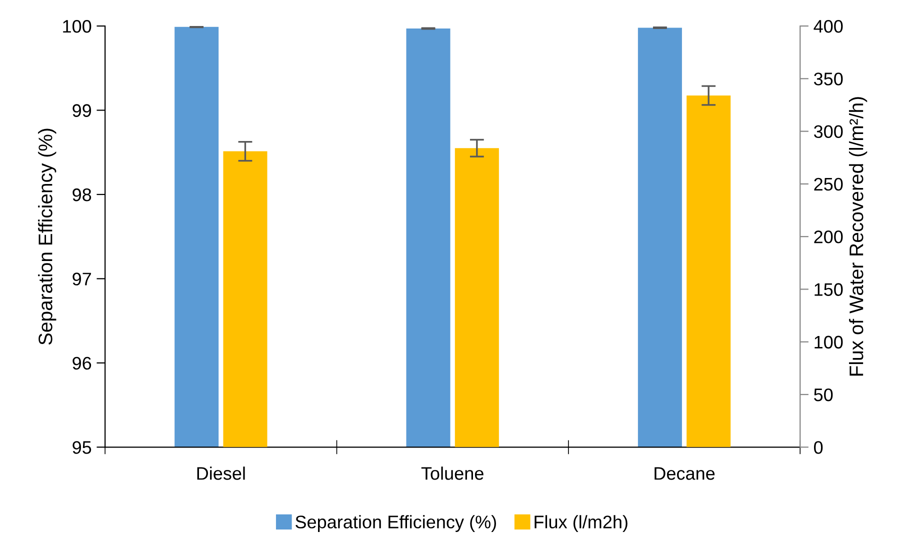  Describe the element at coordinates (82, 447) in the screenshot. I see `y-tick-label: 95` at that location.